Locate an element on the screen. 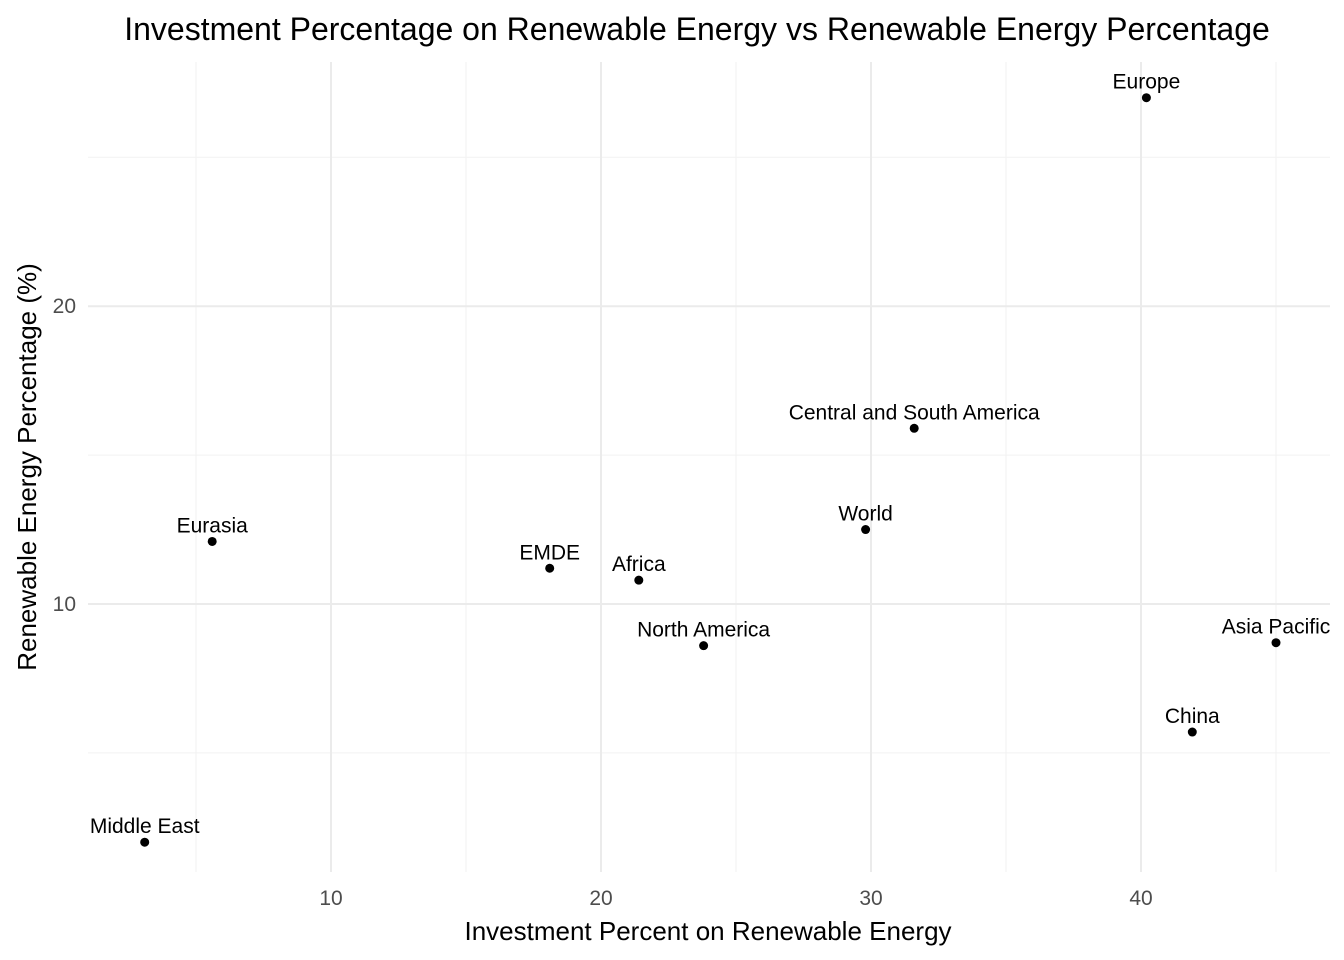 This screenshot has width=1344, height=960. x-axis-ticks: 10 20 30 40 is located at coordinates (735, 898).